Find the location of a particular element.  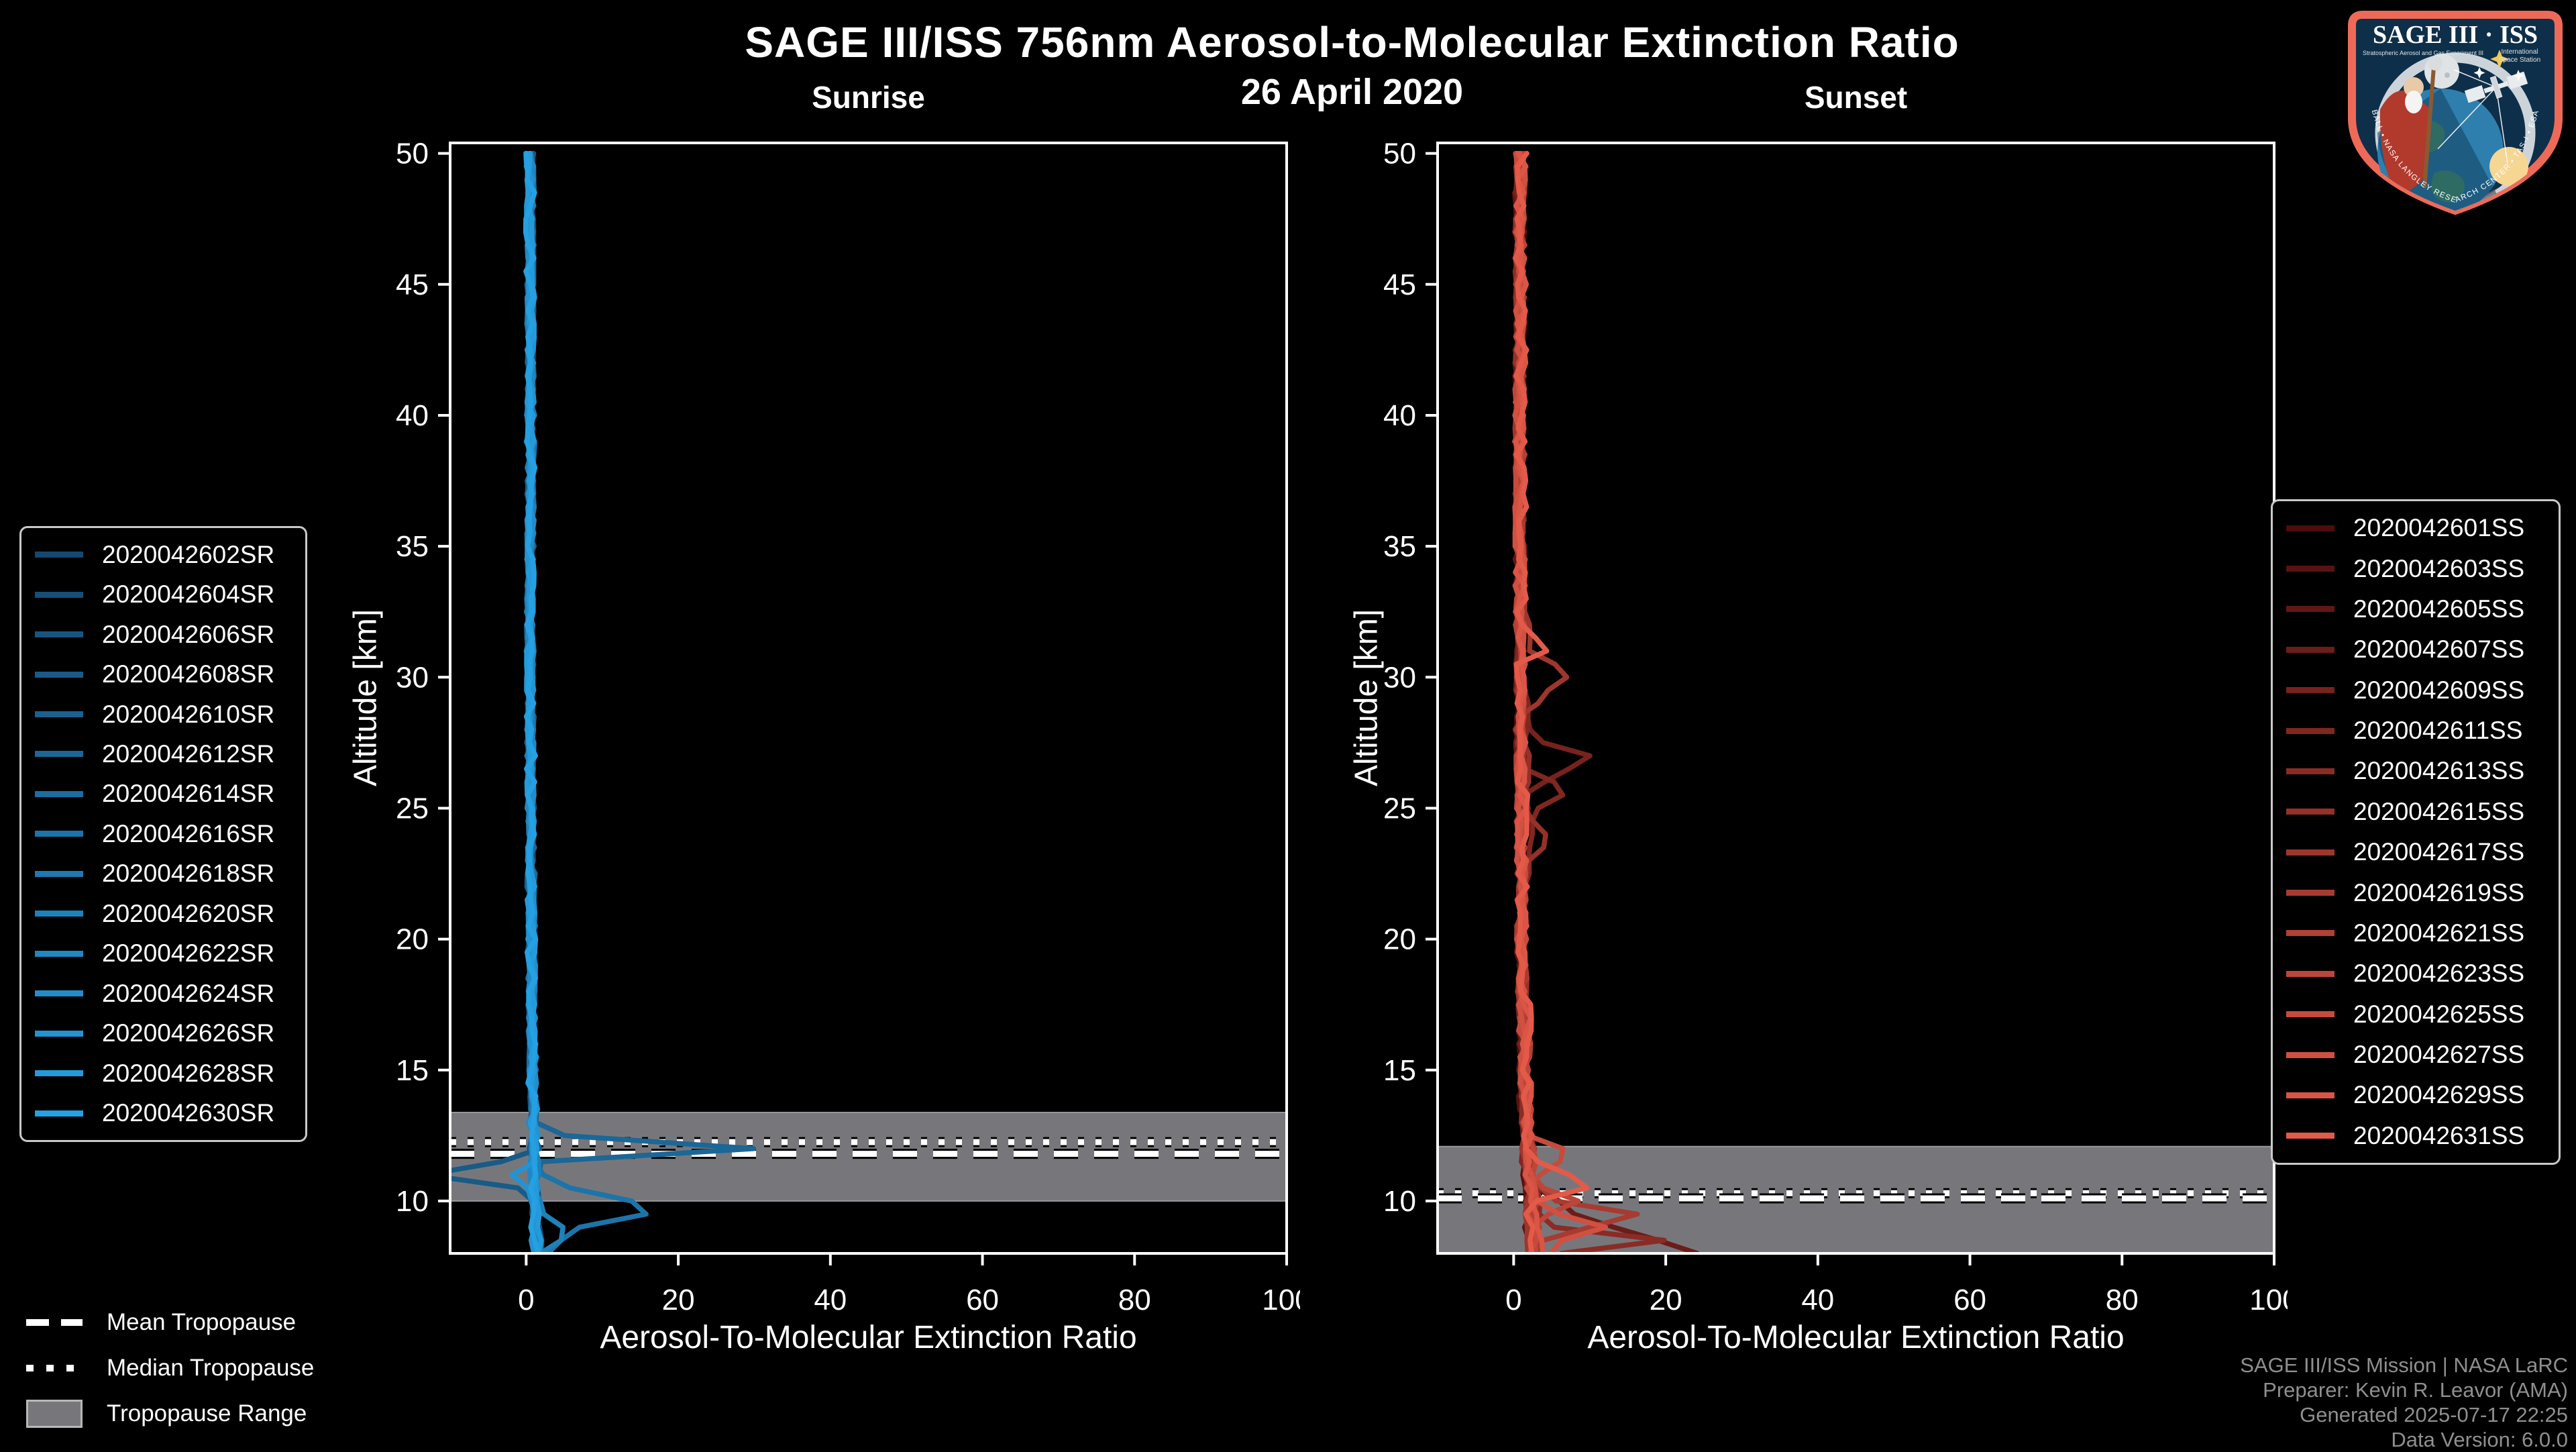

legend-label: 2020042629SS is located at coordinates (2439, 1095).